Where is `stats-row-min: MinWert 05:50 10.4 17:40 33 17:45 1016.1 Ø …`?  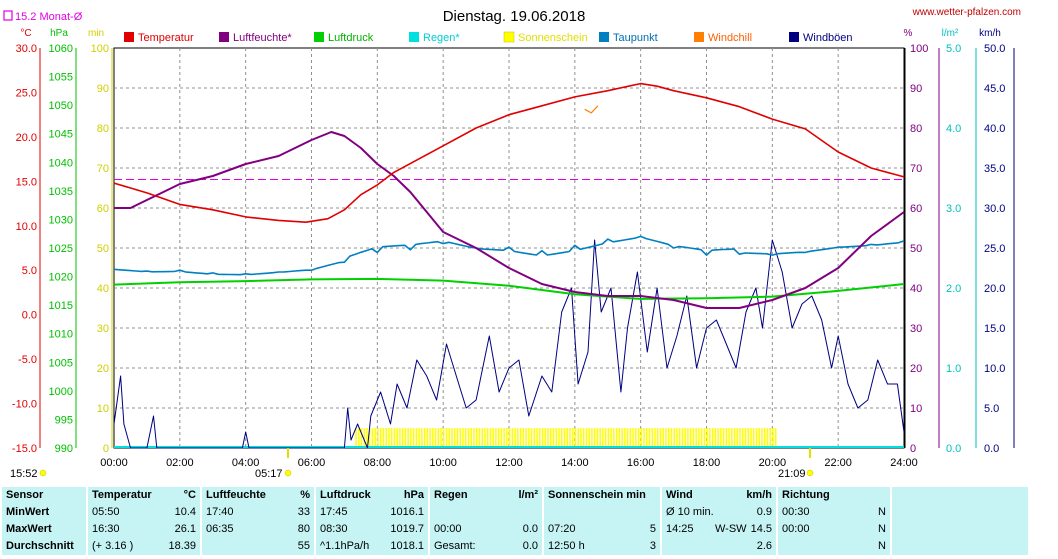
stats-row-min: MinWert 05:50 10.4 17:40 33 17:45 1016.1 Ø … is located at coordinates (515, 512).